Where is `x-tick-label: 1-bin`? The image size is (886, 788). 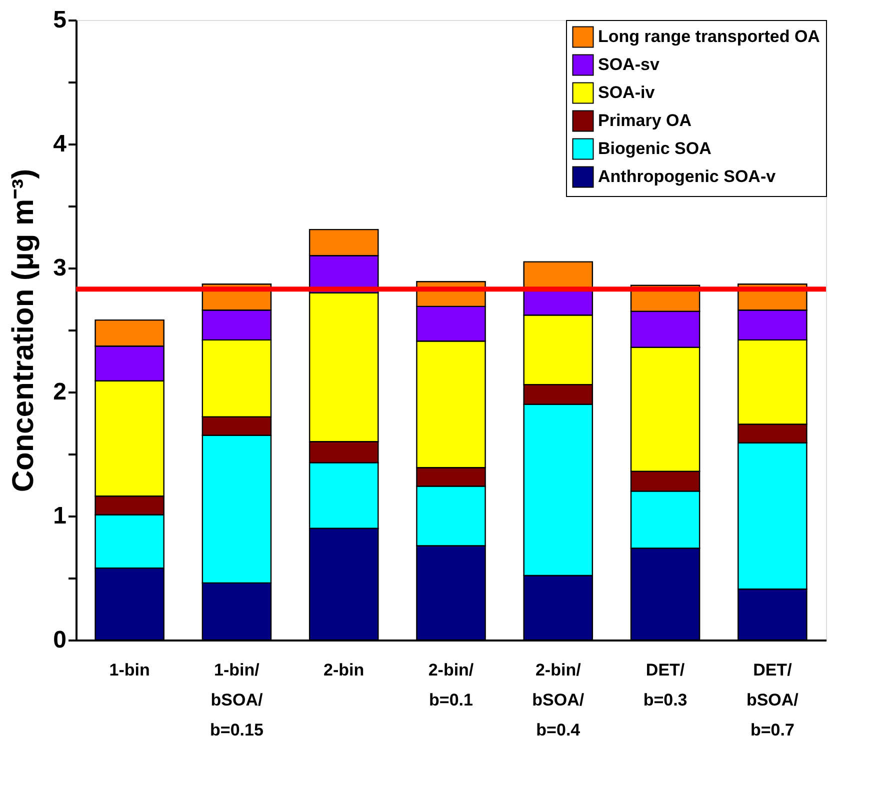 x-tick-label: 1-bin is located at coordinates (129, 670).